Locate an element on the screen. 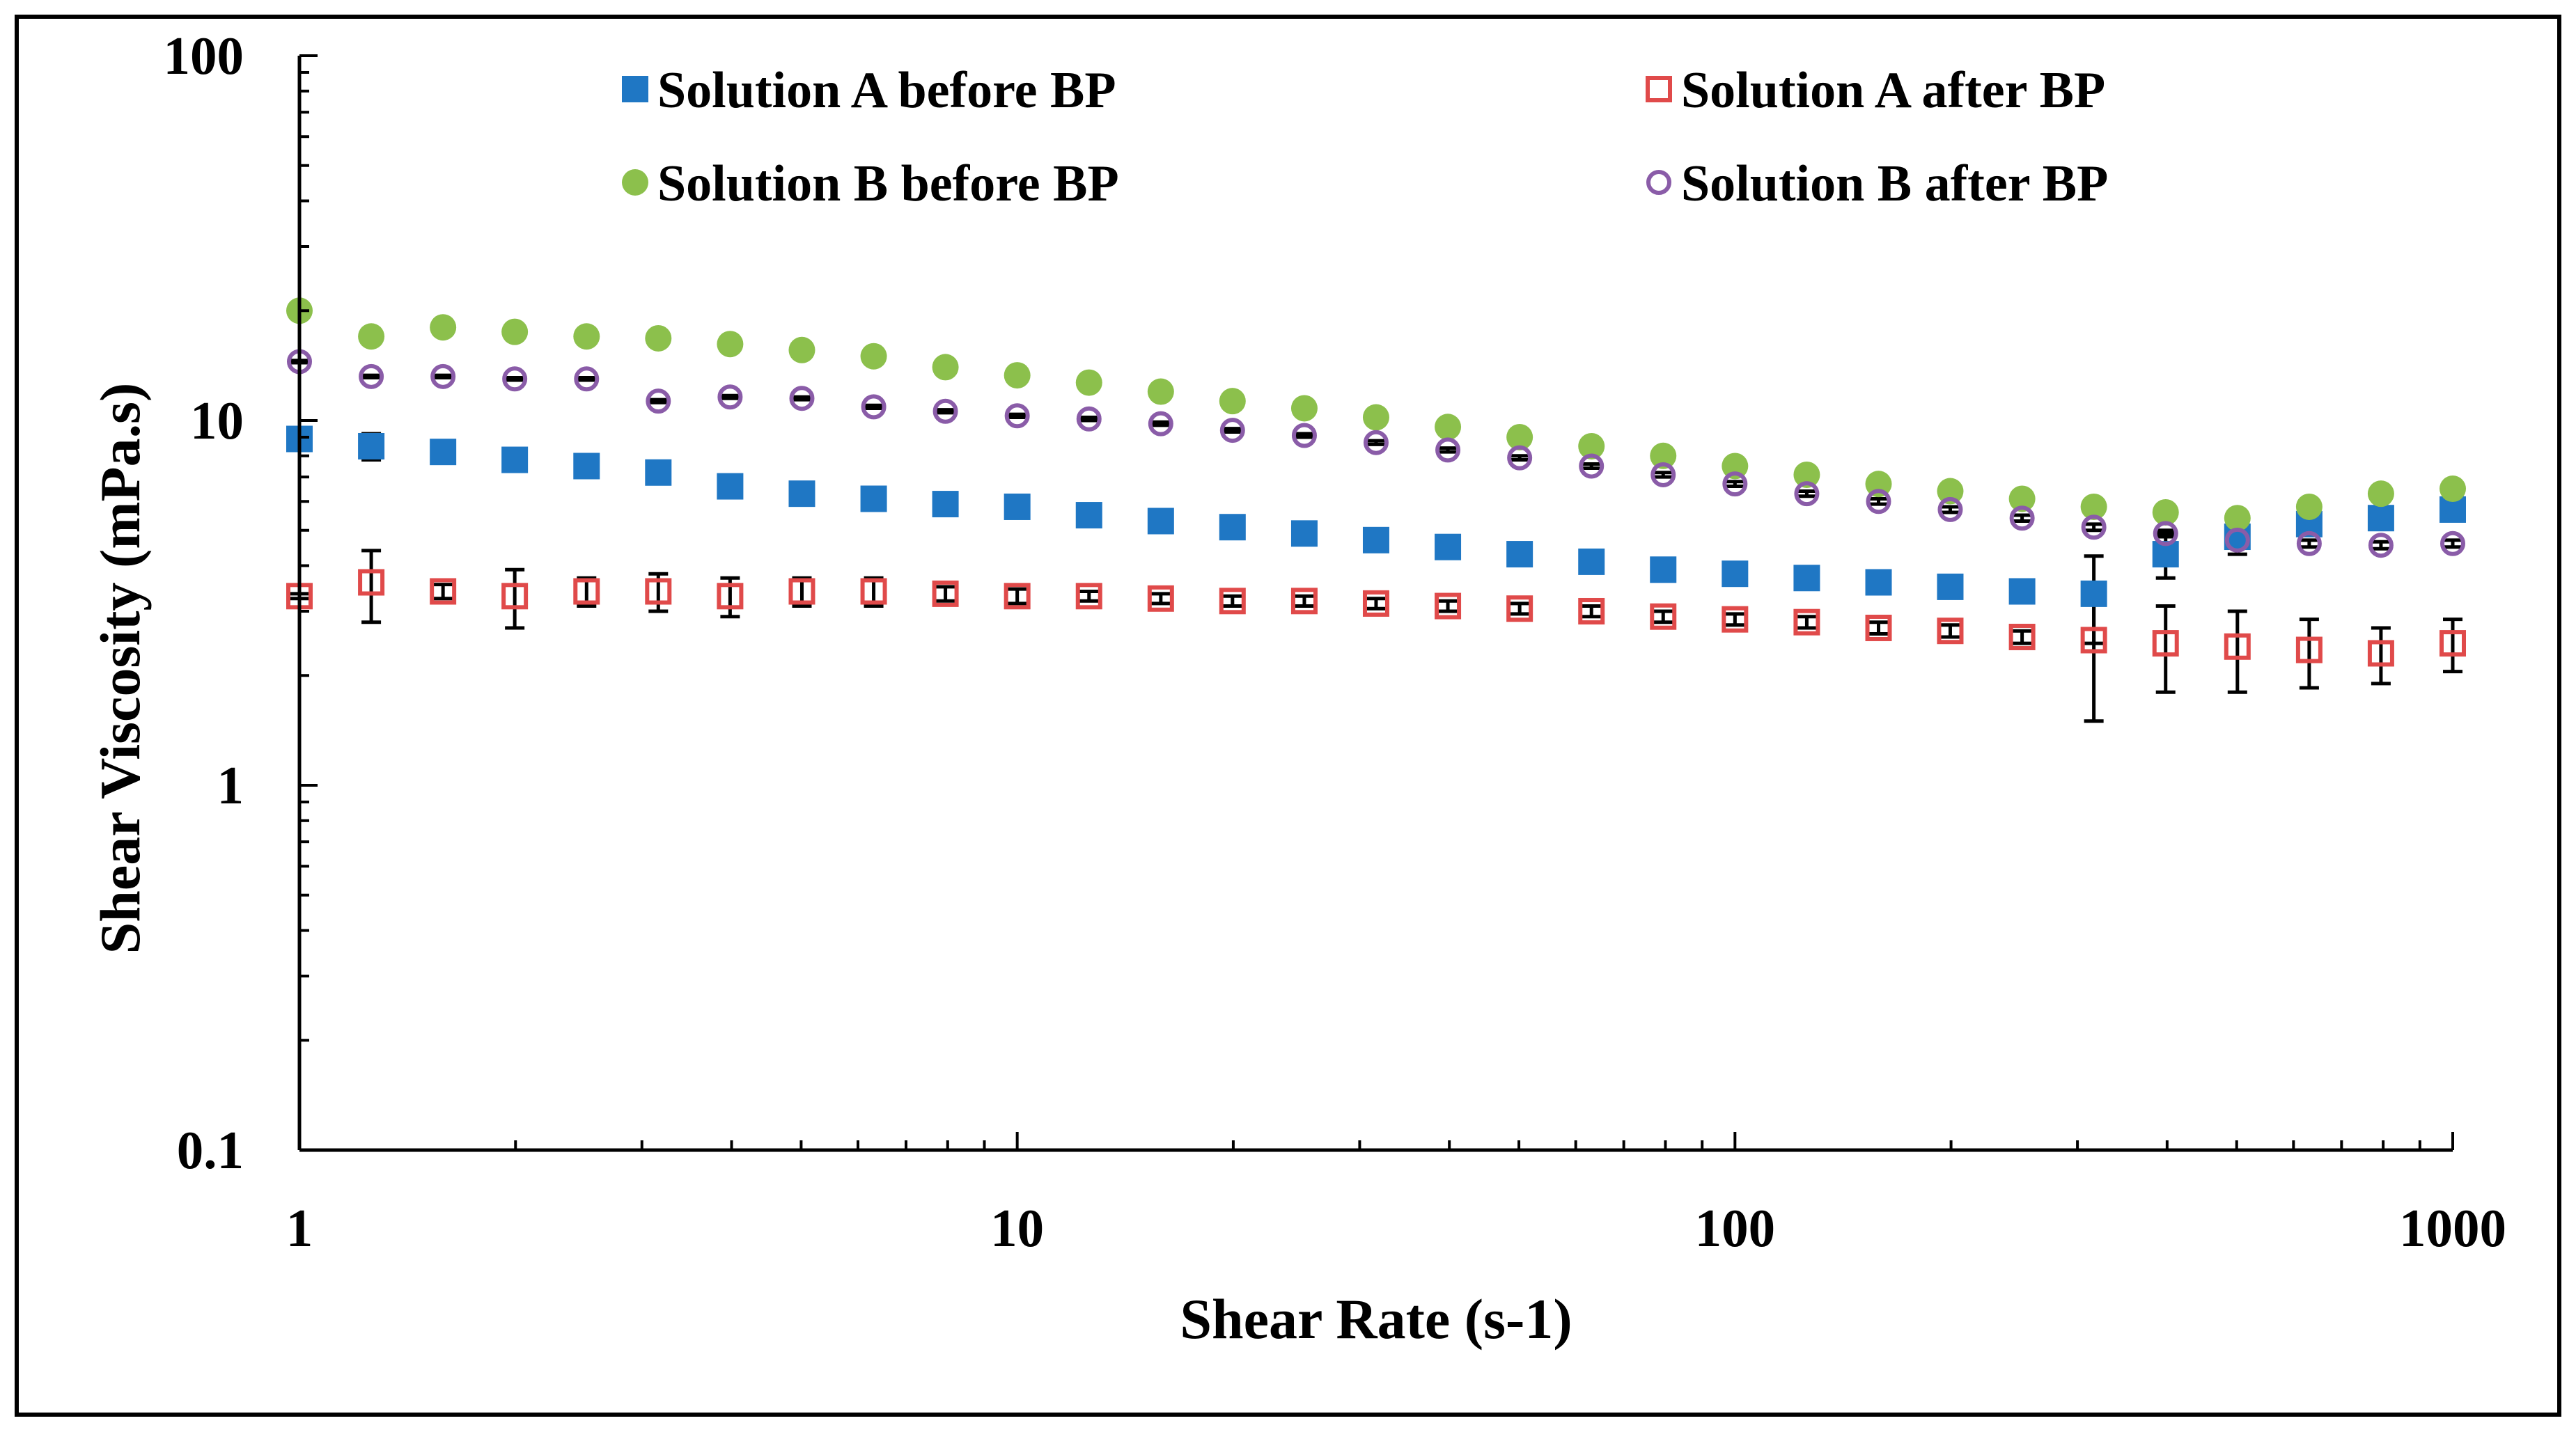  x-axis-title: Shear Rate (s-1) is located at coordinates (1376, 1319).